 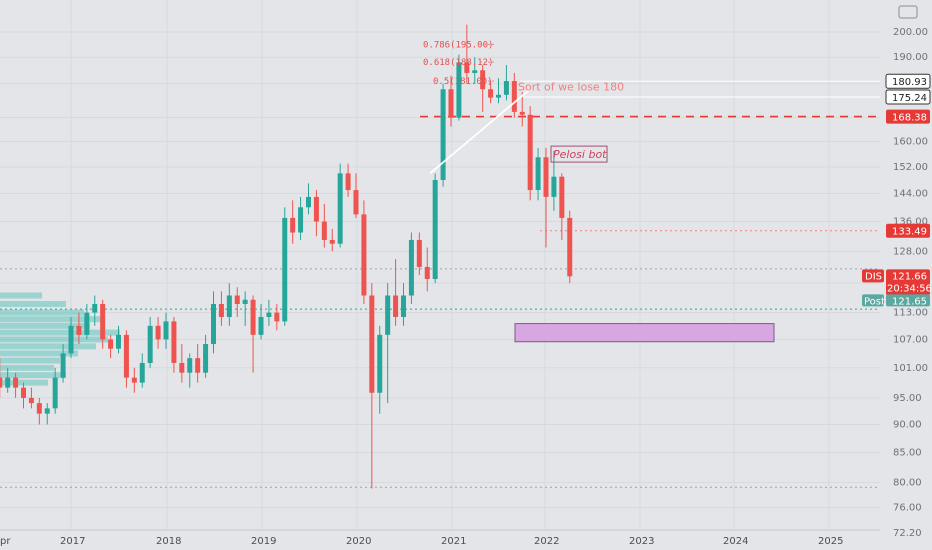 What do you see at coordinates (72, 541) in the screenshot?
I see `x-tick-label: 2017` at bounding box center [72, 541].